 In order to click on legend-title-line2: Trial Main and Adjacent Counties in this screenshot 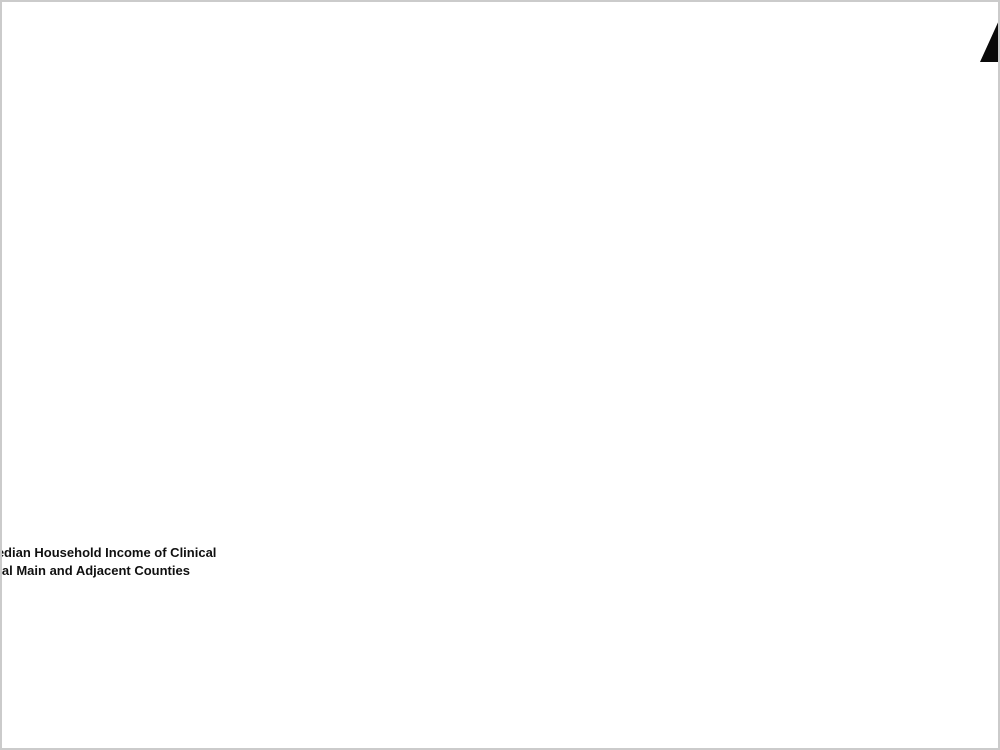, I will do `click(95, 571)`.